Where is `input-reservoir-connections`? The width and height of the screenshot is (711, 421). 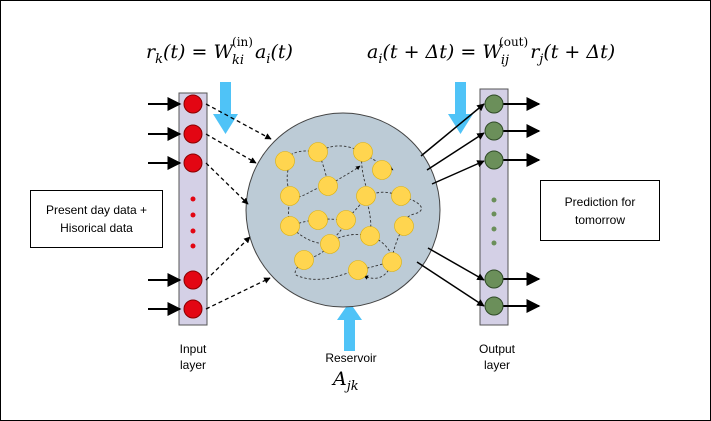 input-reservoir-connections is located at coordinates (238, 206).